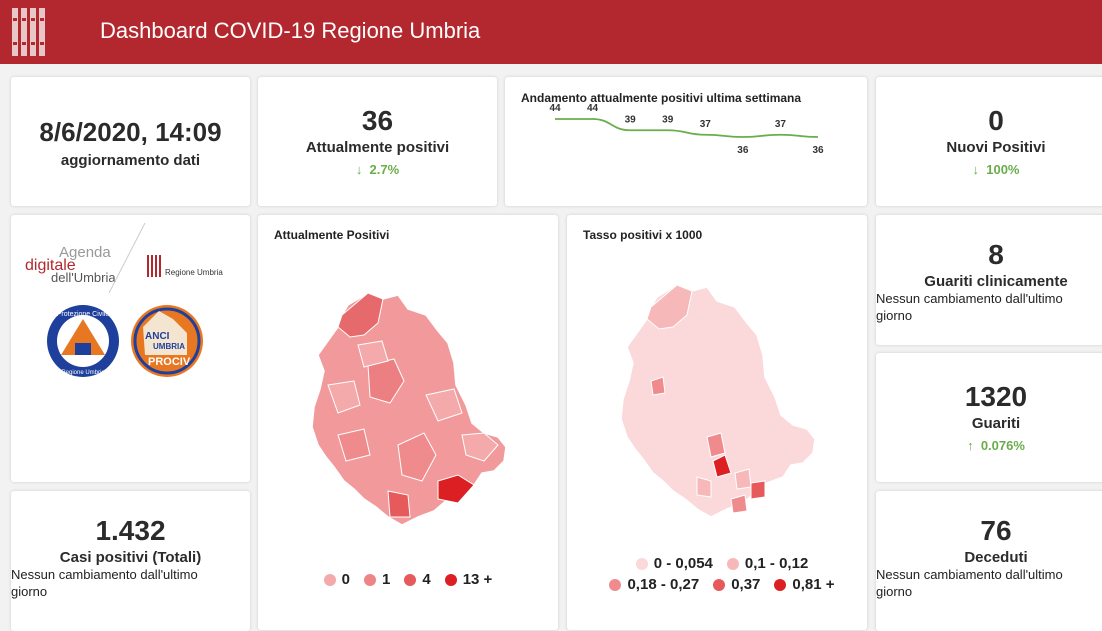 The width and height of the screenshot is (1102, 631). Describe the element at coordinates (85, 252) in the screenshot. I see `agenda-word: Agenda` at that location.